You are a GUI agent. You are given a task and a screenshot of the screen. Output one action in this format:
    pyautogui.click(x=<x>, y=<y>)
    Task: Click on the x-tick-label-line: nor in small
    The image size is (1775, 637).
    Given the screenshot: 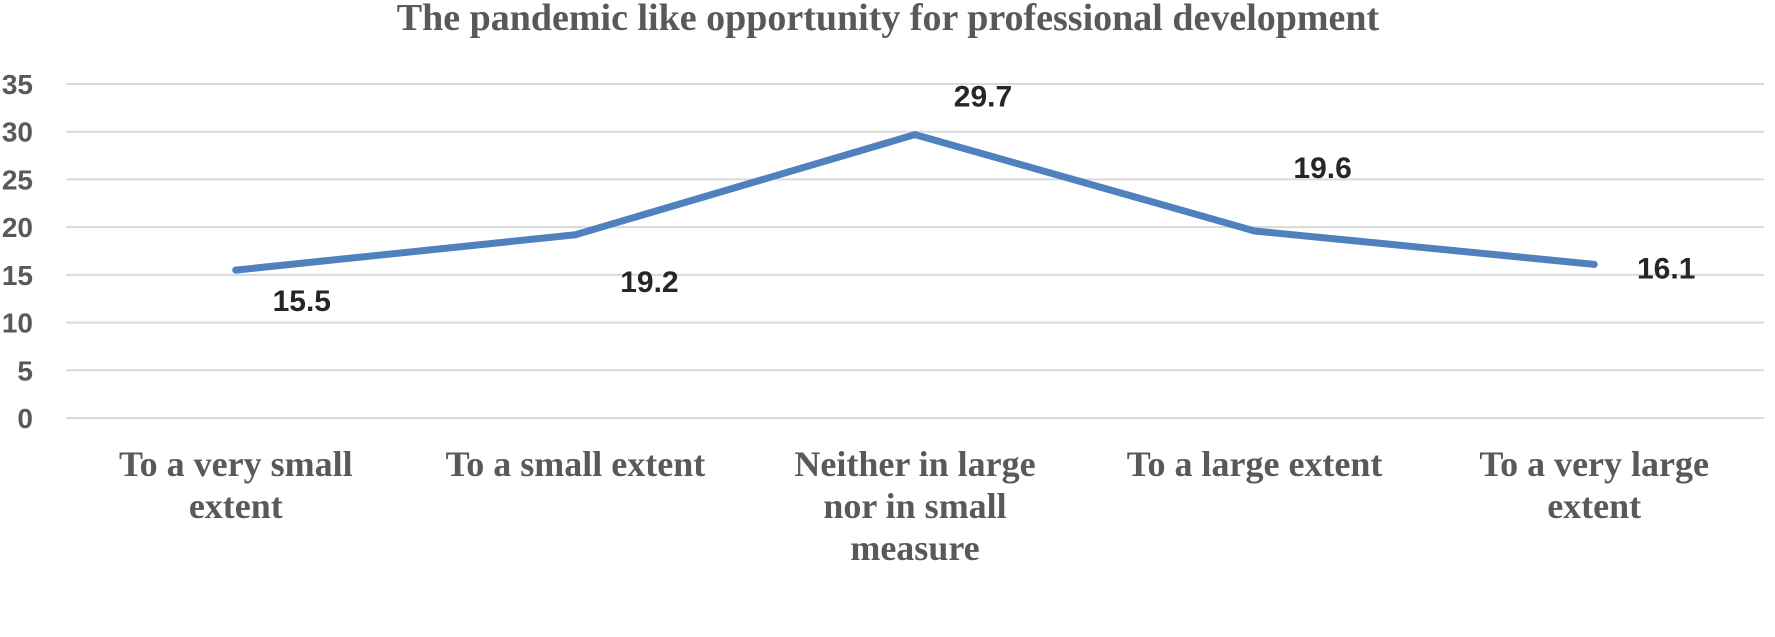 What is the action you would take?
    pyautogui.click(x=914, y=506)
    